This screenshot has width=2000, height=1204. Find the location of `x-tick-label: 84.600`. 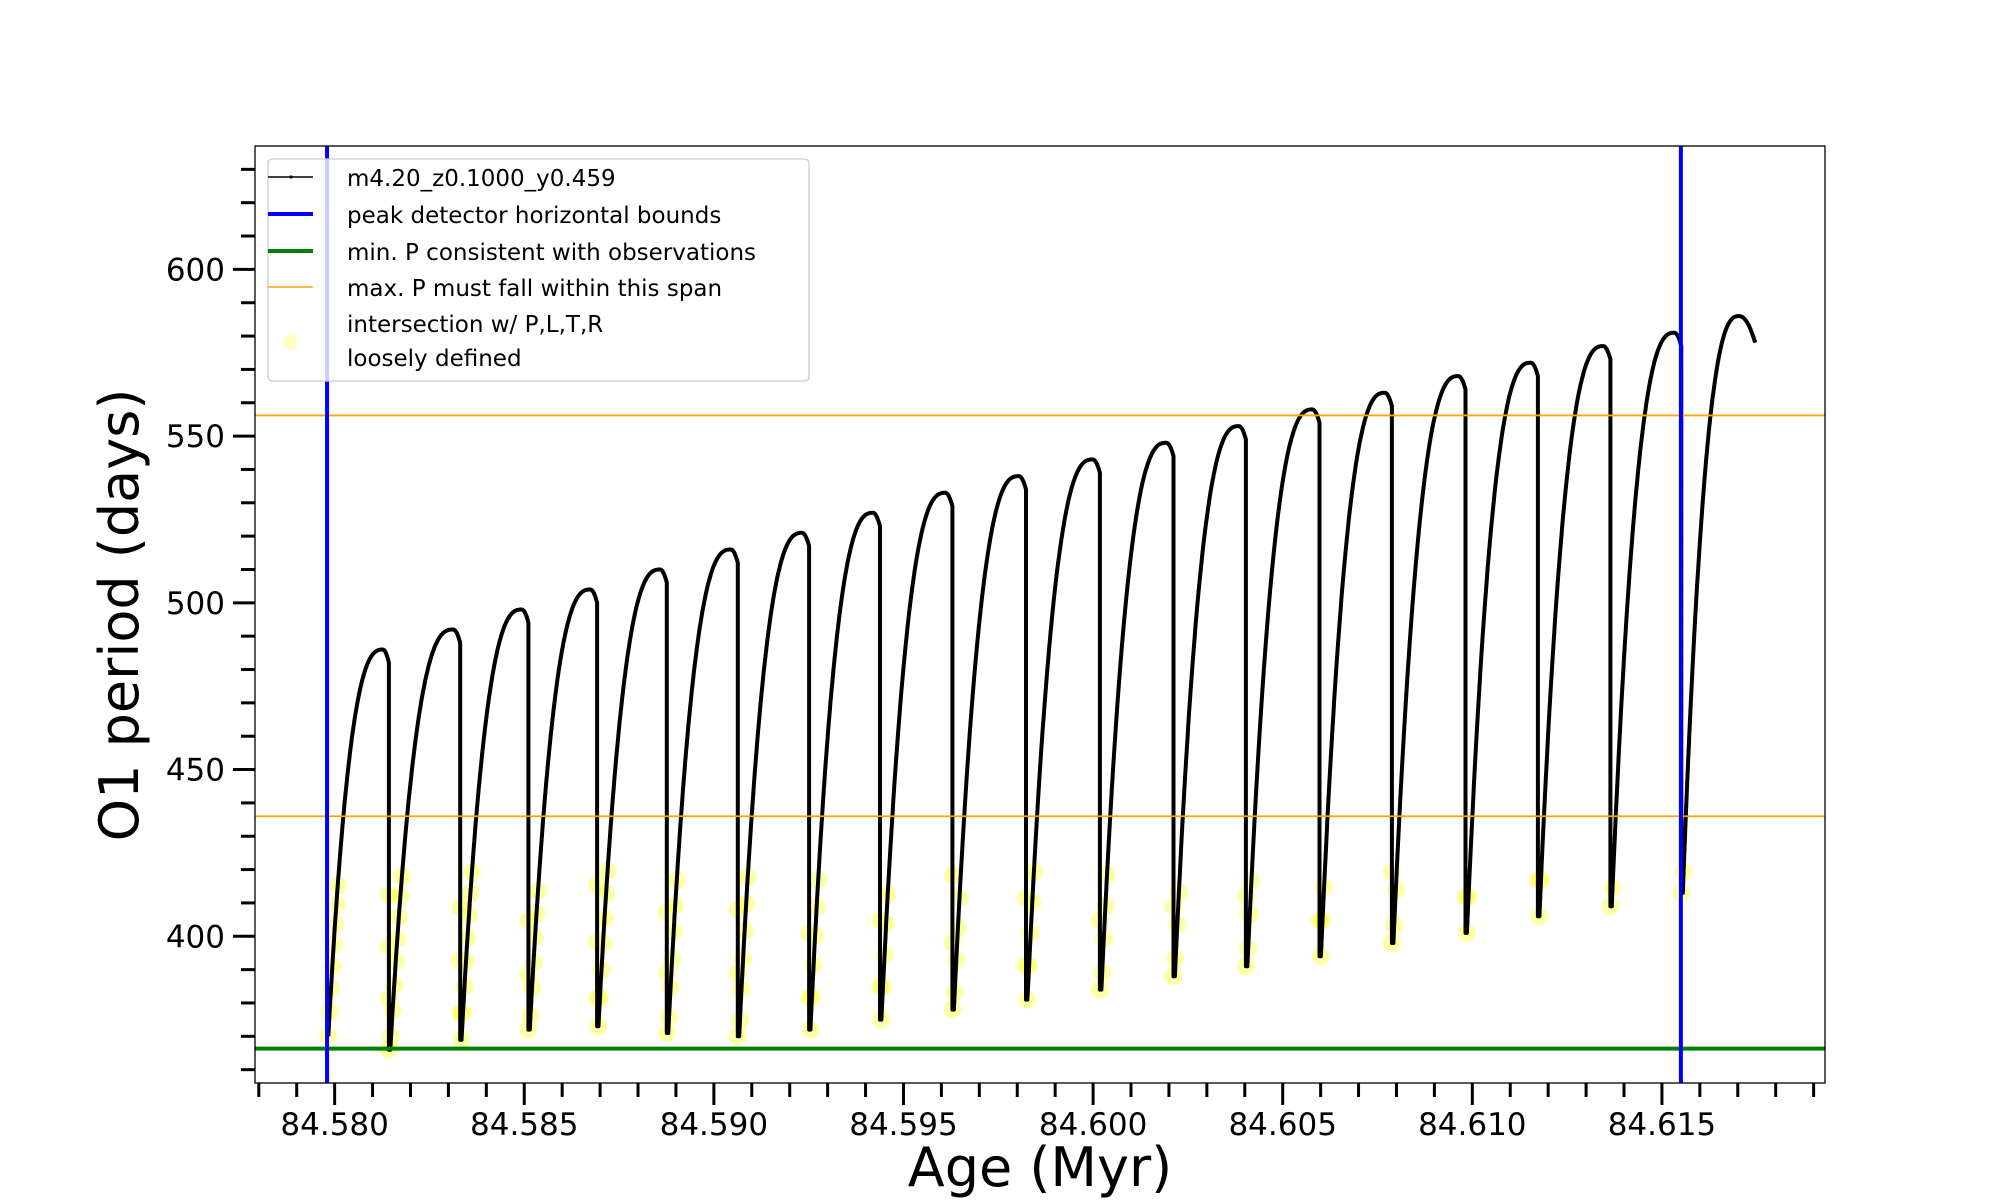

x-tick-label: 84.600 is located at coordinates (1093, 1125).